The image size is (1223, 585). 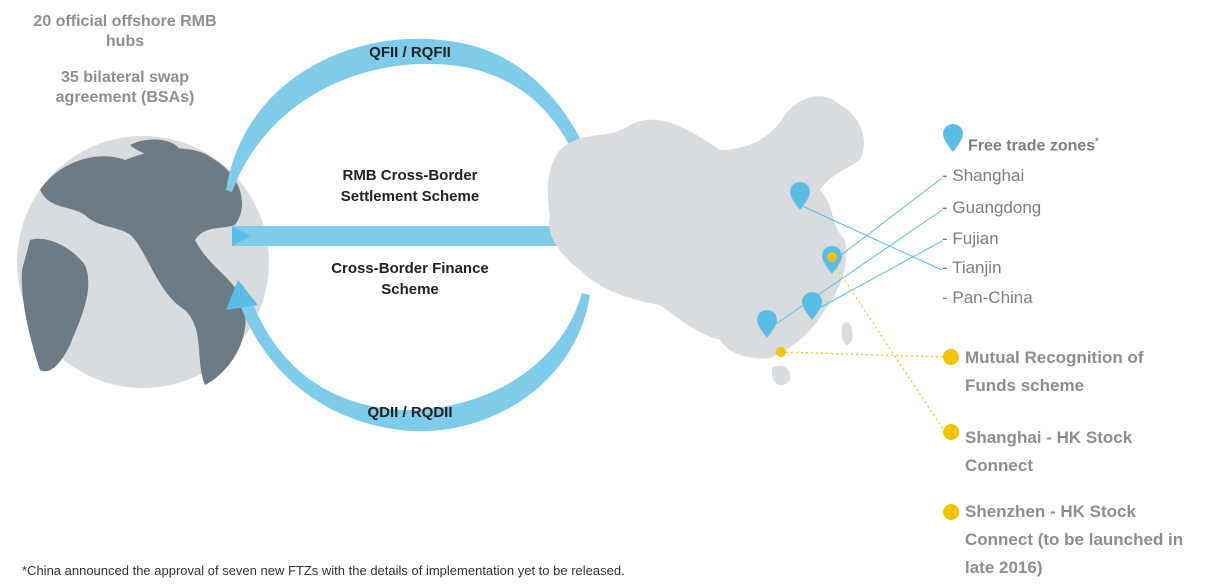 What do you see at coordinates (972, 267) in the screenshot?
I see `ftz-item: - Tianjin` at bounding box center [972, 267].